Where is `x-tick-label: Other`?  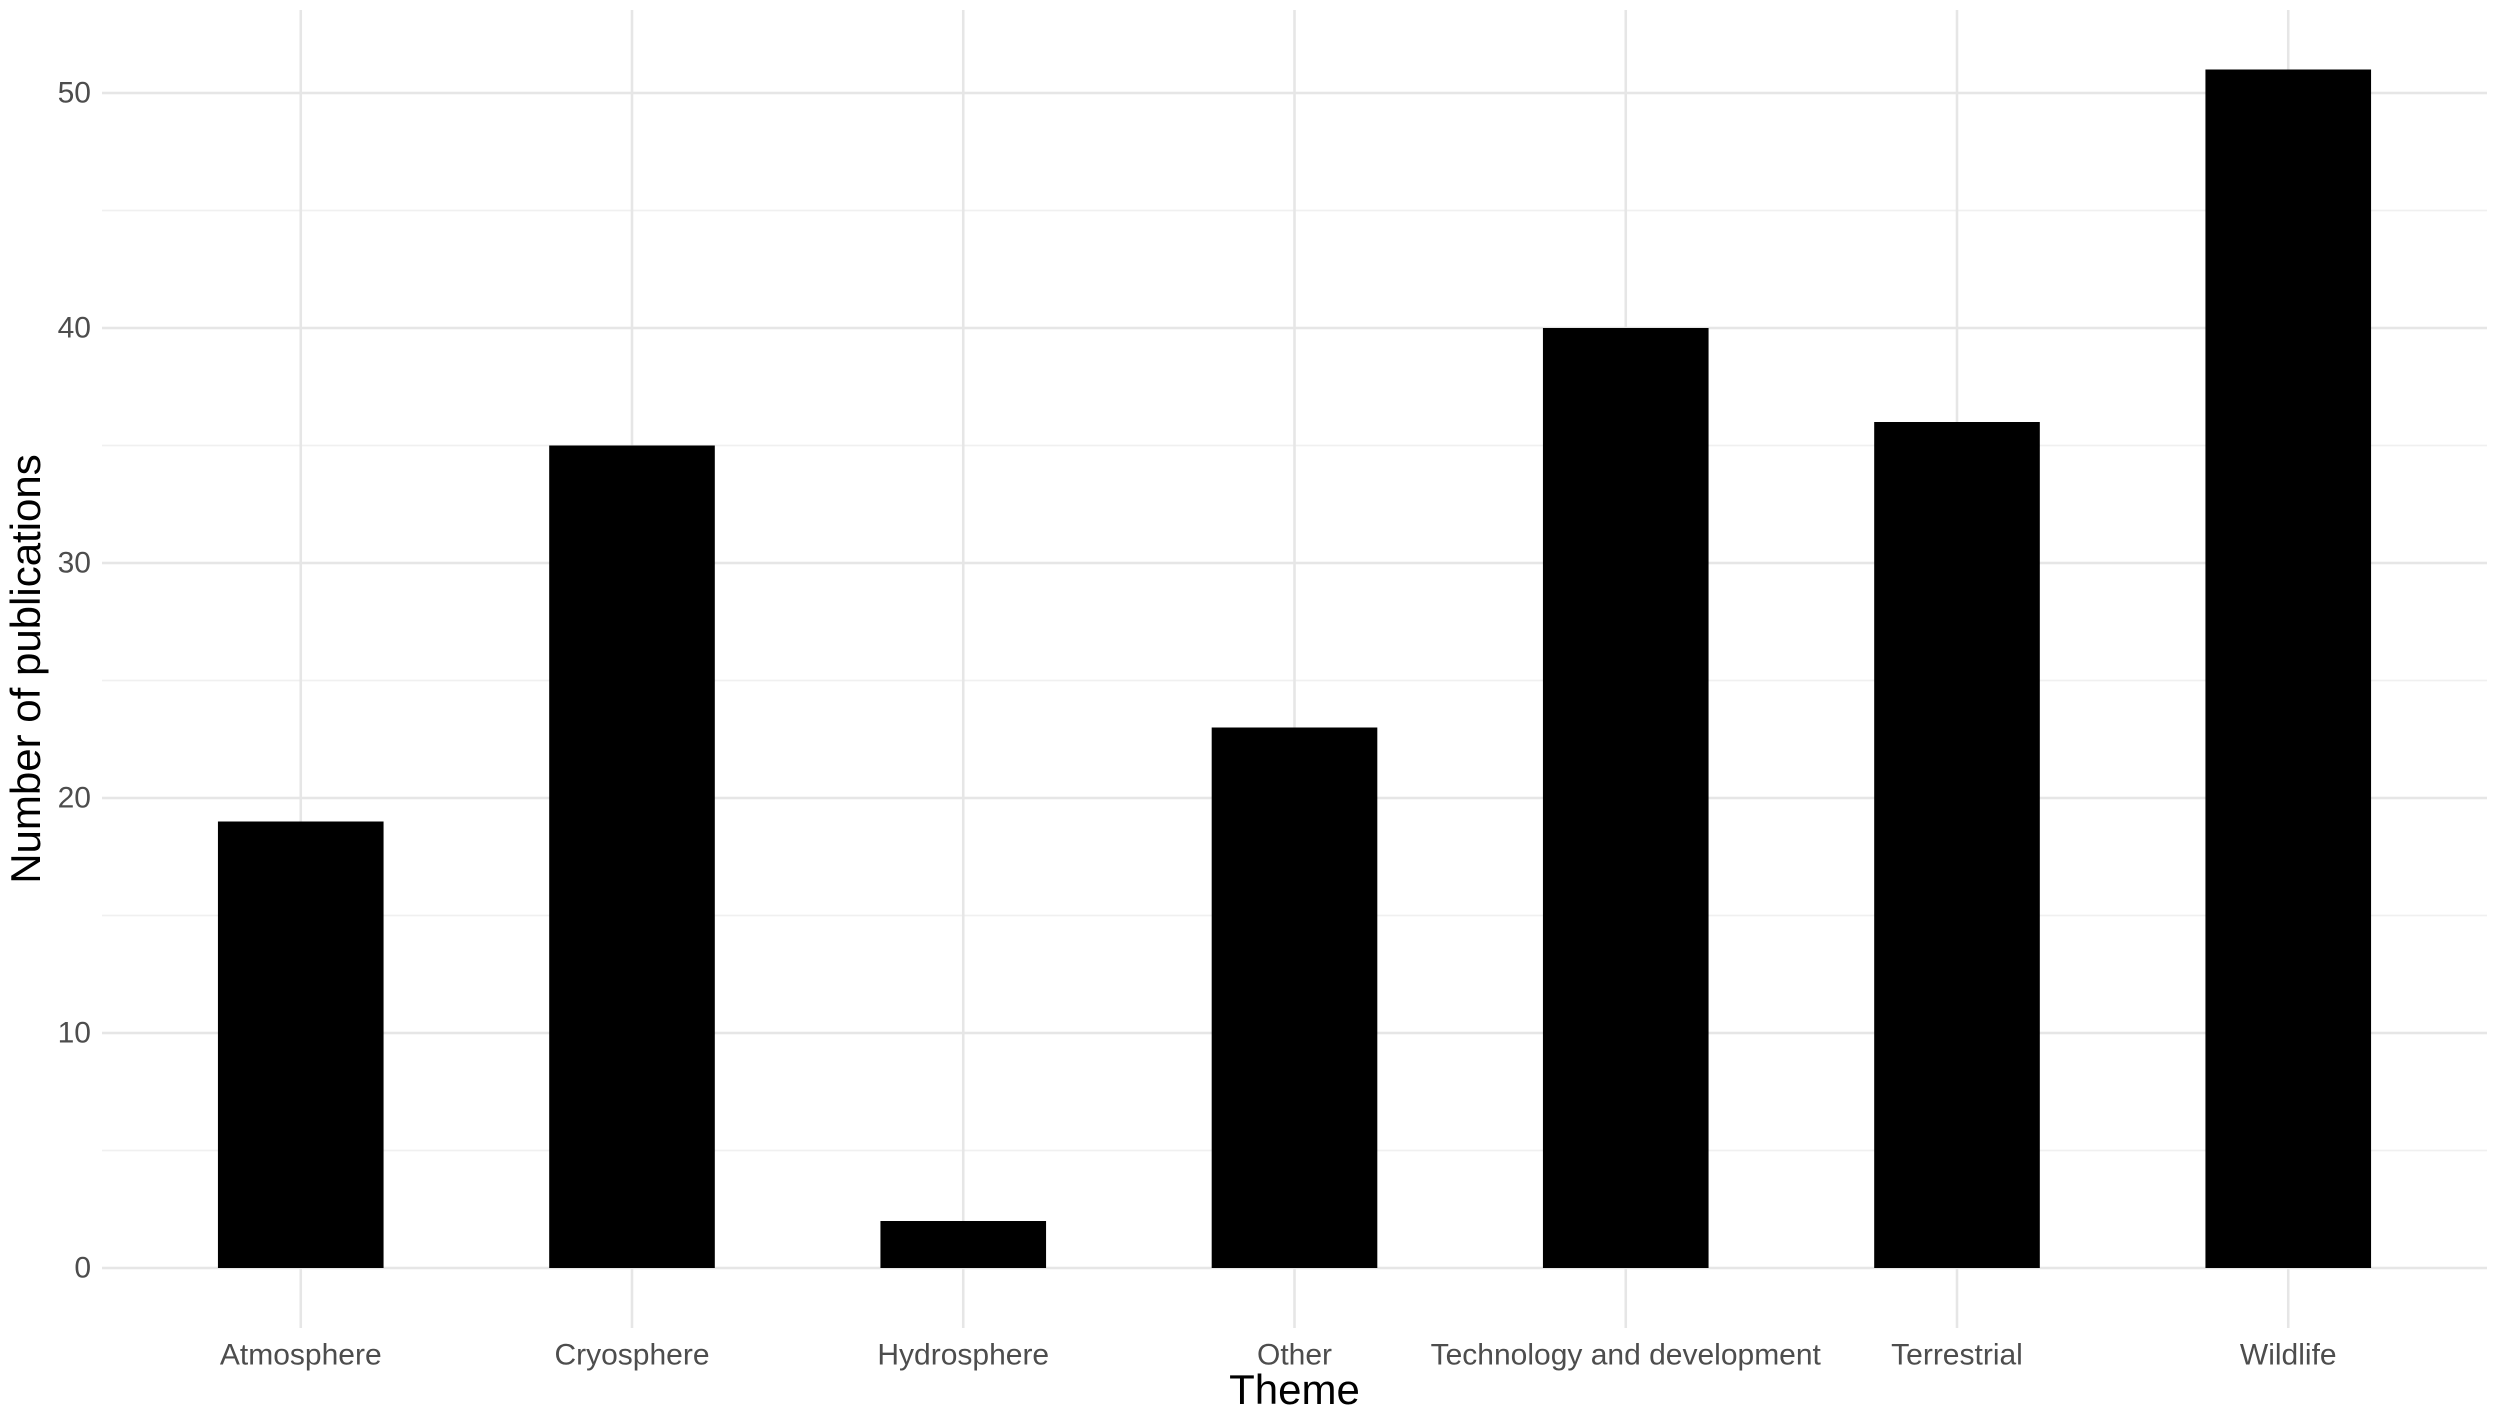 x-tick-label: Other is located at coordinates (1294, 1355).